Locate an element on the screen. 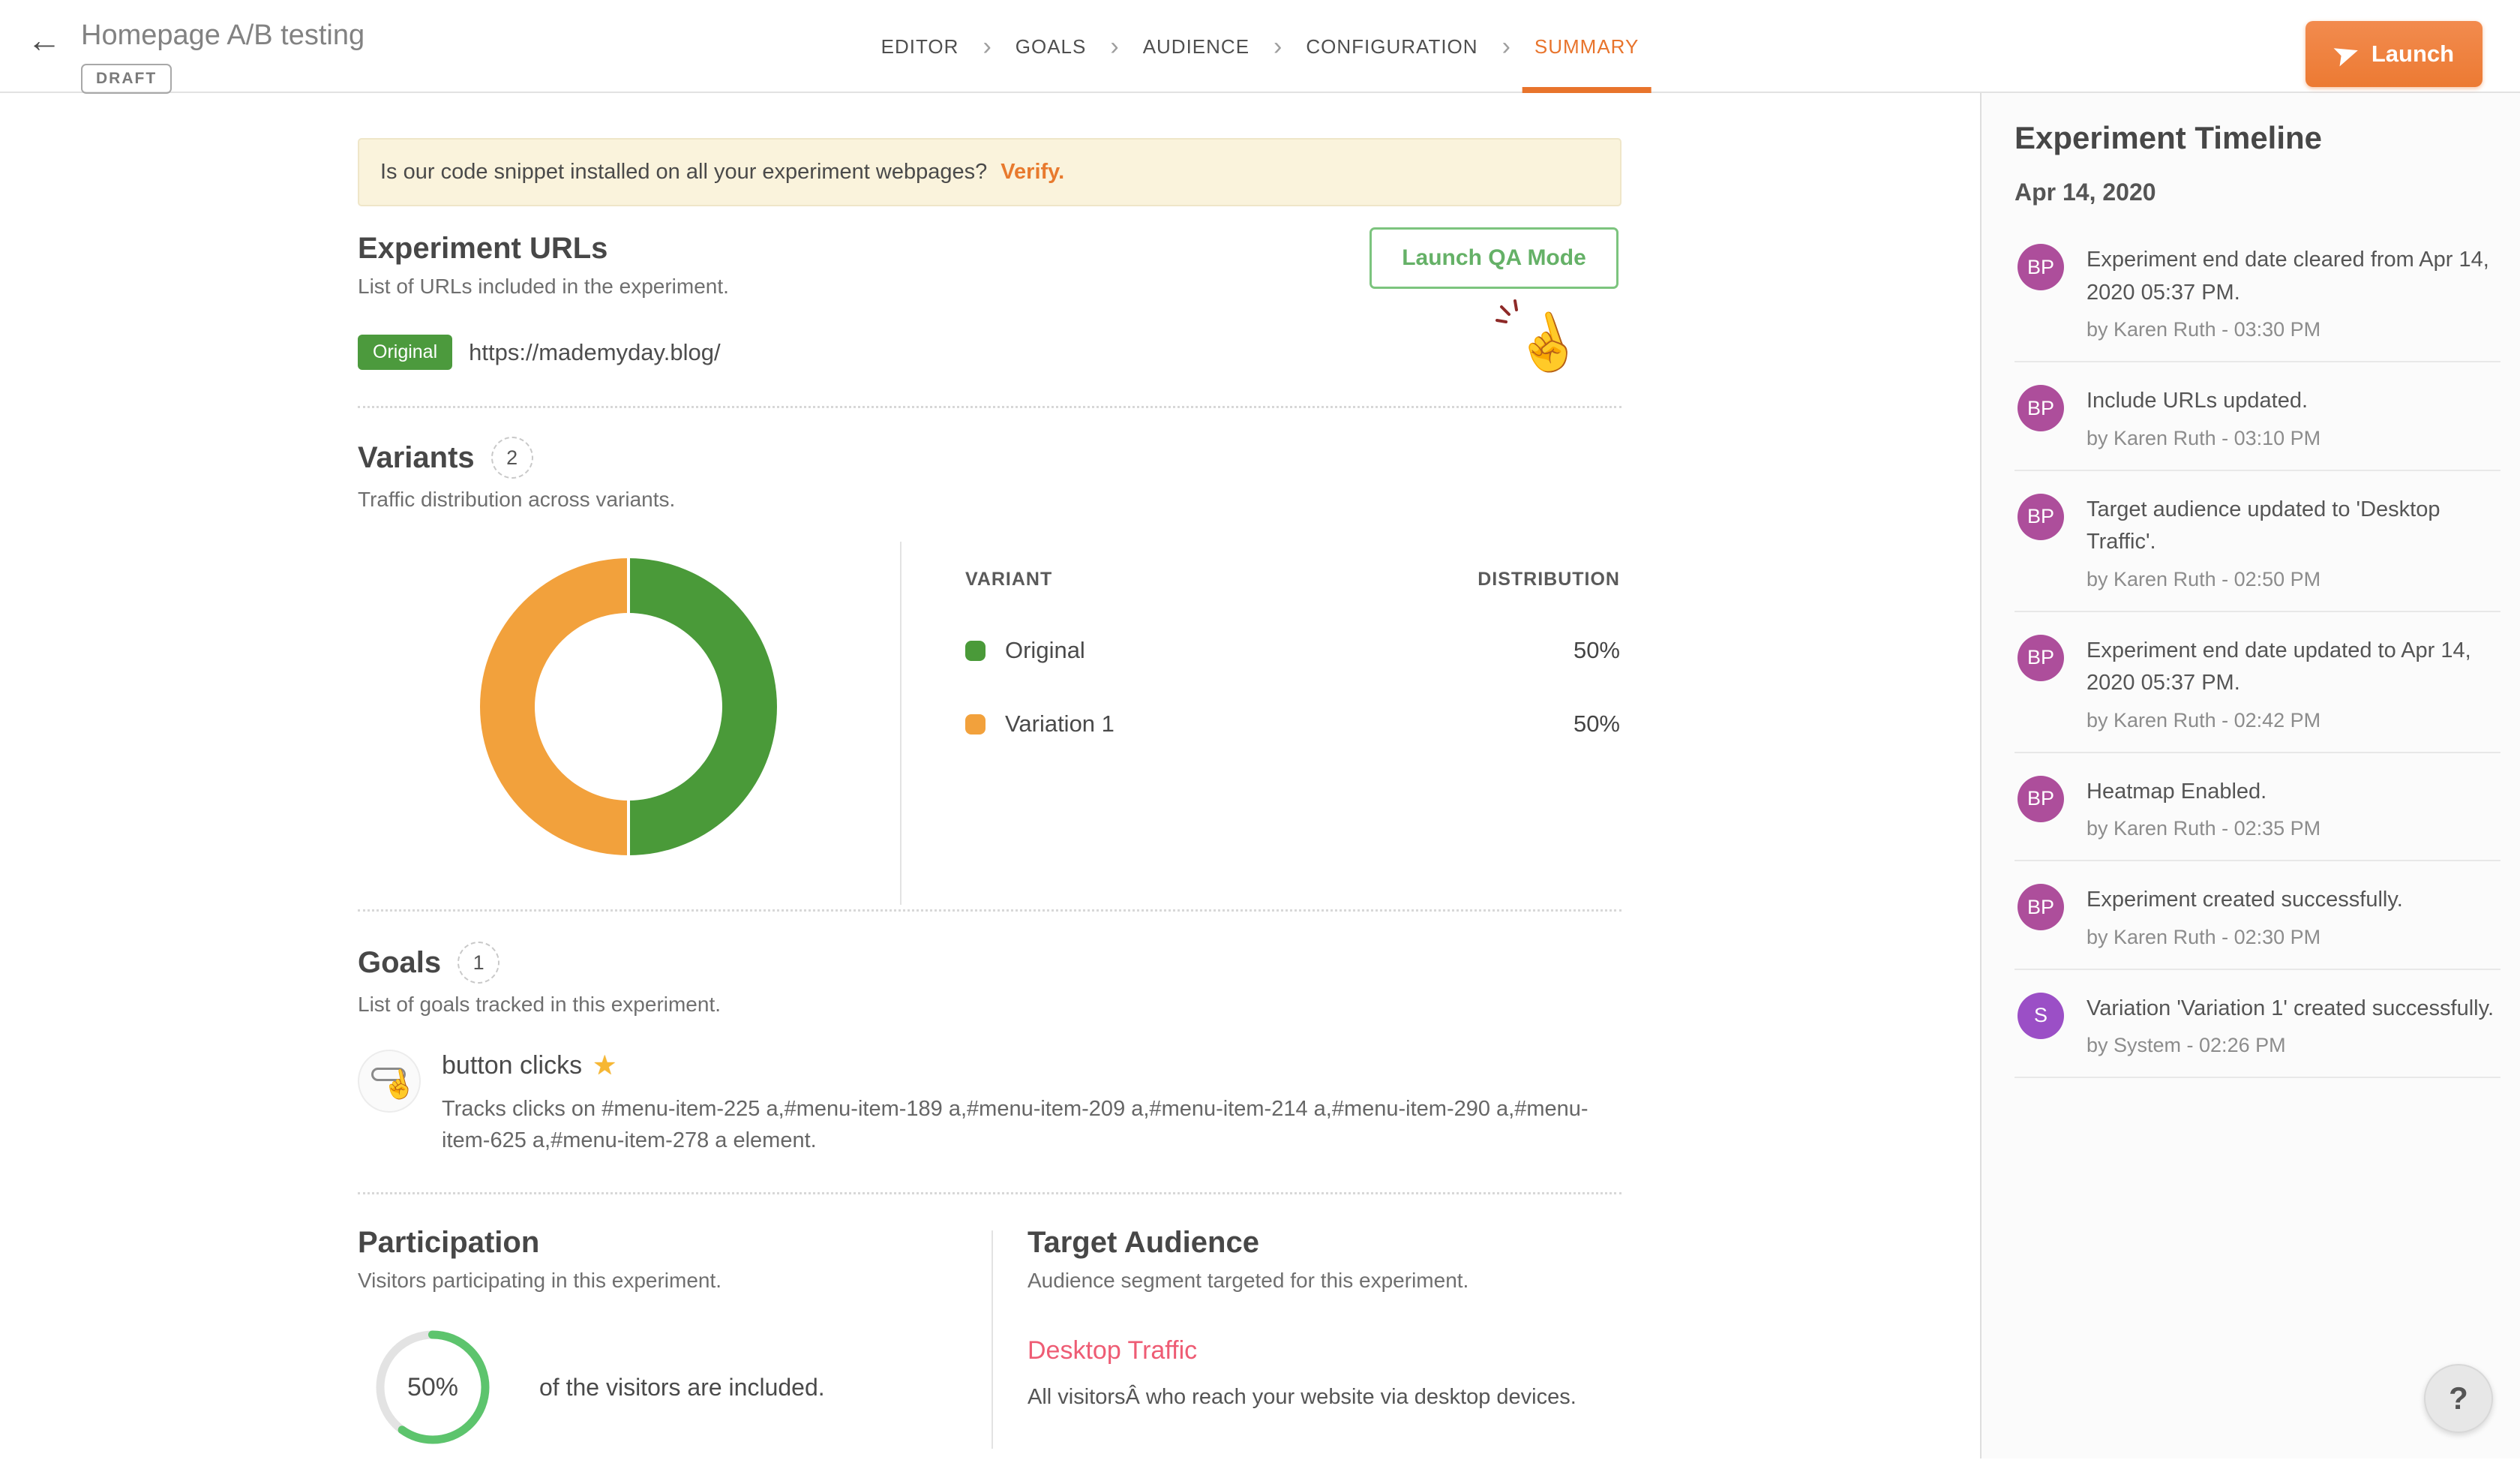 This screenshot has height=1460, width=2520. tab-summary: SUMMARY is located at coordinates (1587, 46).